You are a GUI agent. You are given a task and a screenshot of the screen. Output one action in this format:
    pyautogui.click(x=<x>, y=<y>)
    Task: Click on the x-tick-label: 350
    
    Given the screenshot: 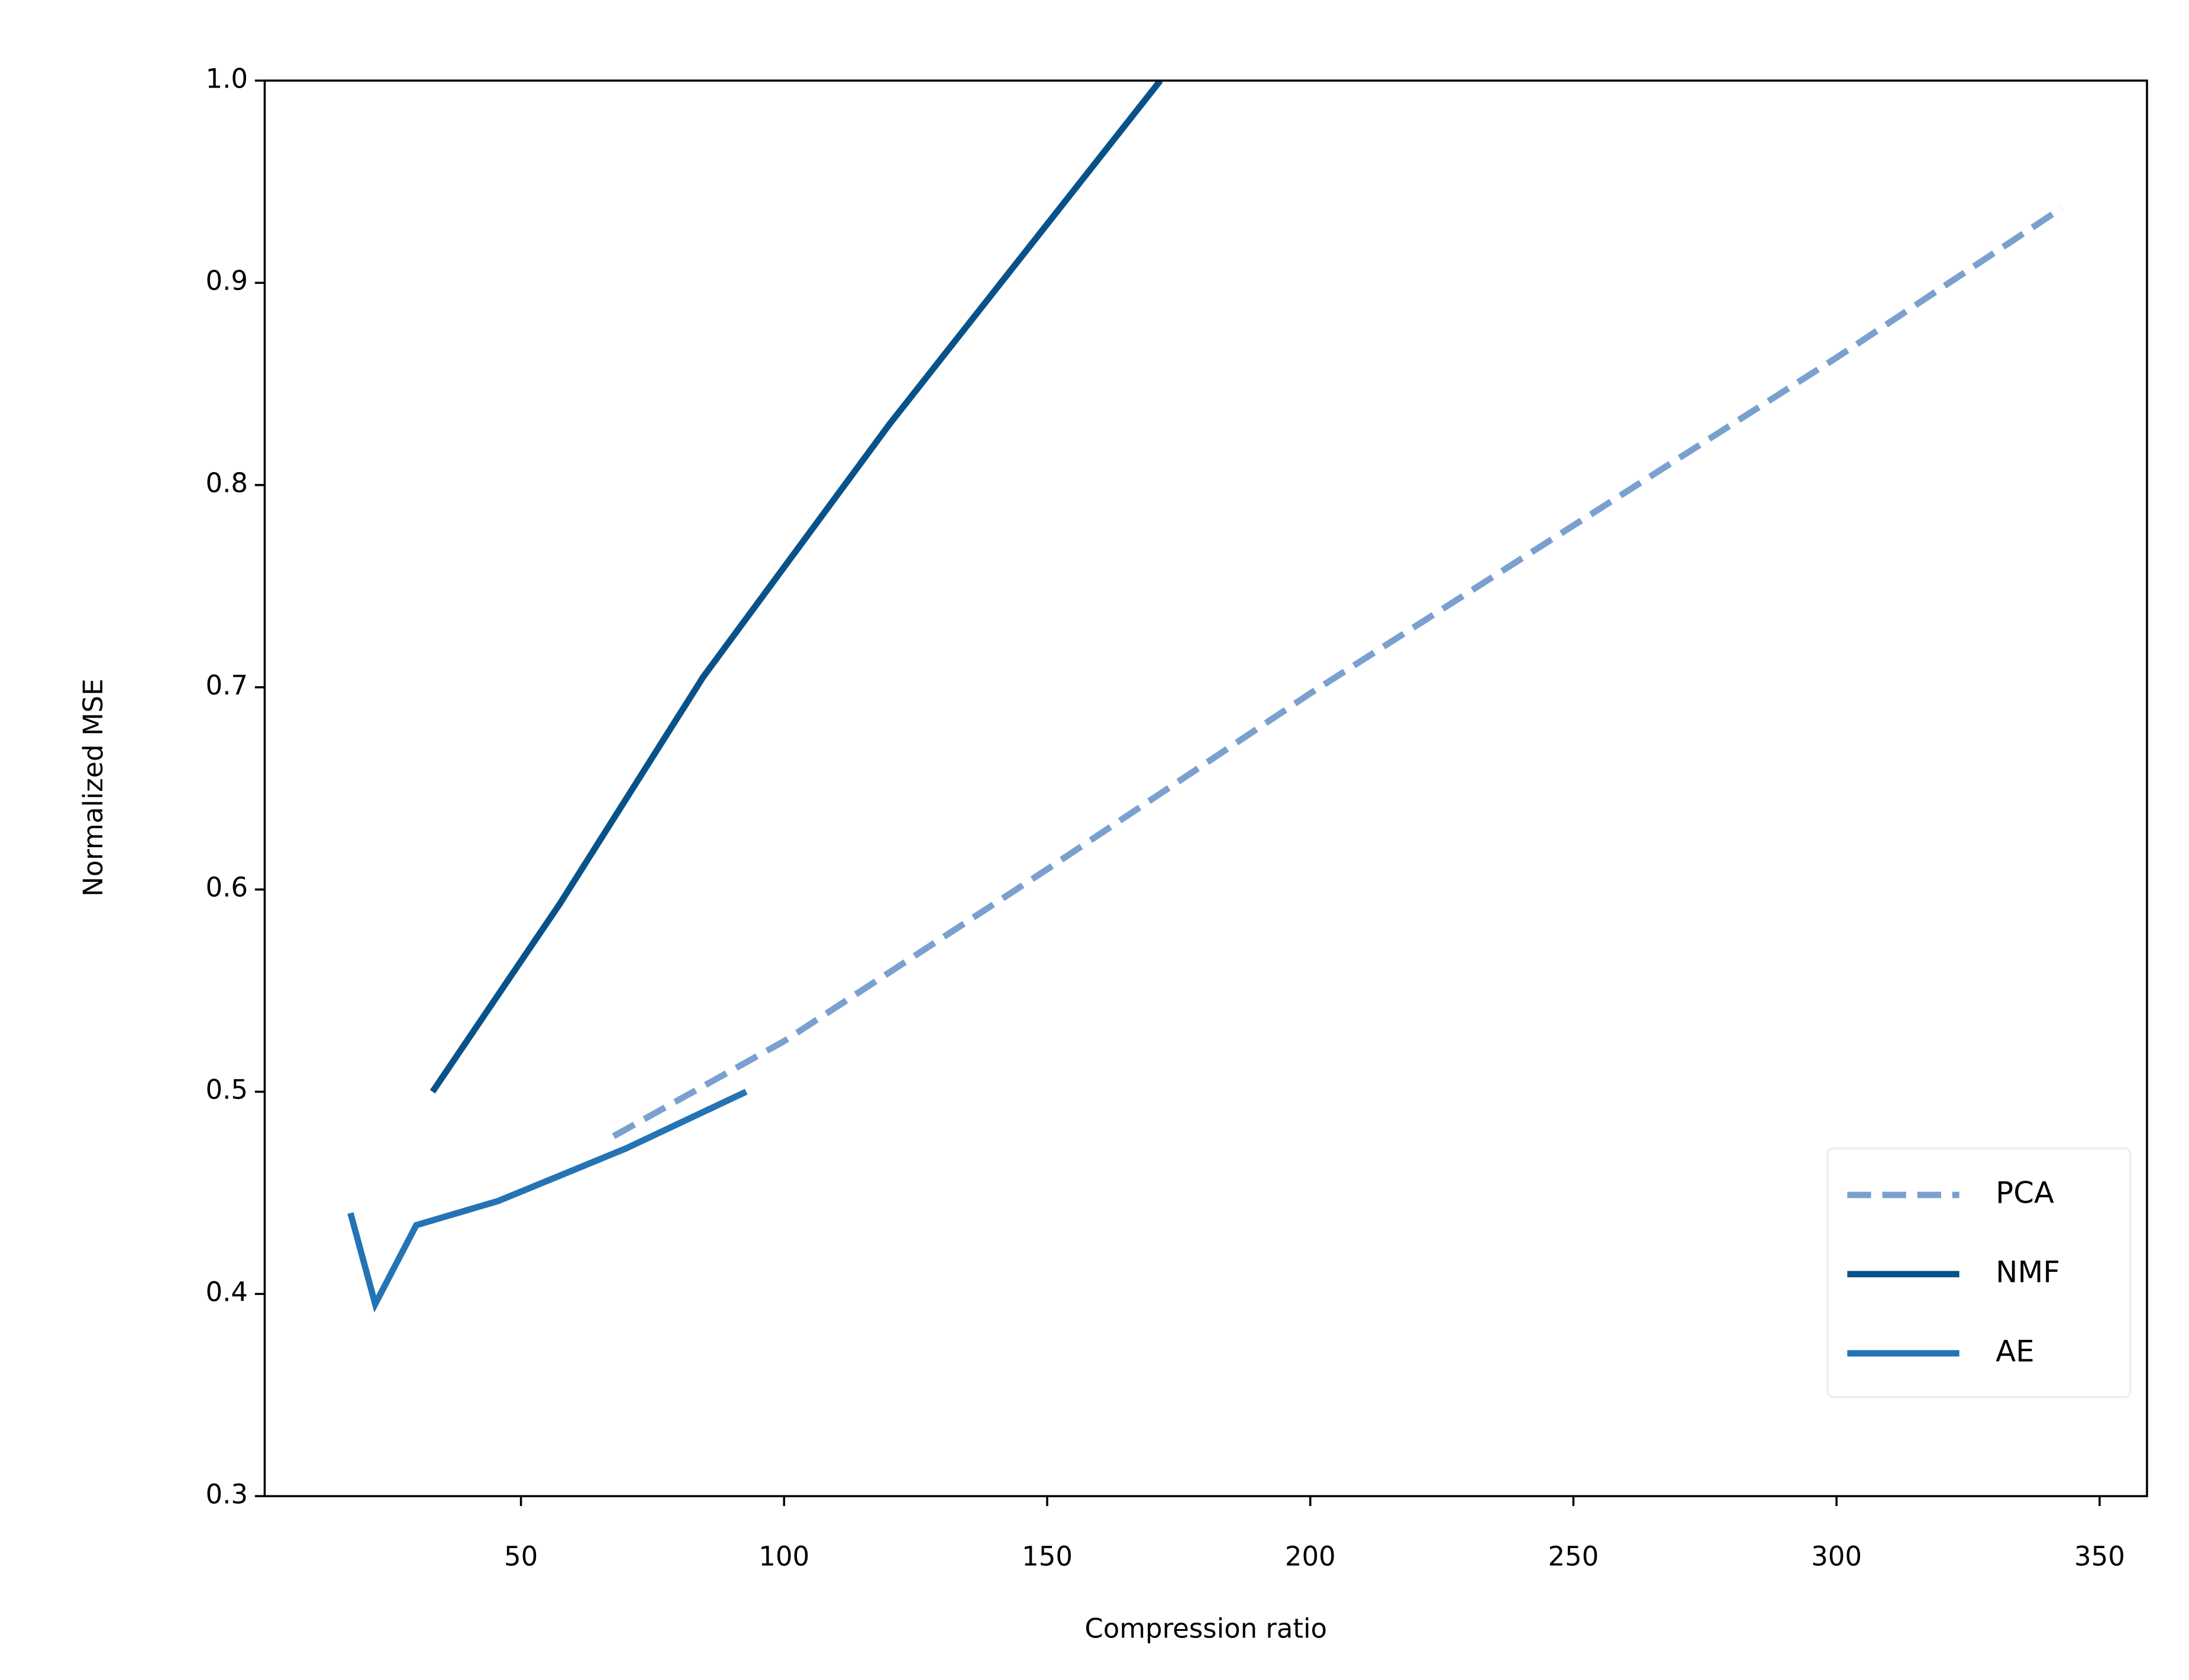 What is the action you would take?
    pyautogui.click(x=2099, y=1556)
    